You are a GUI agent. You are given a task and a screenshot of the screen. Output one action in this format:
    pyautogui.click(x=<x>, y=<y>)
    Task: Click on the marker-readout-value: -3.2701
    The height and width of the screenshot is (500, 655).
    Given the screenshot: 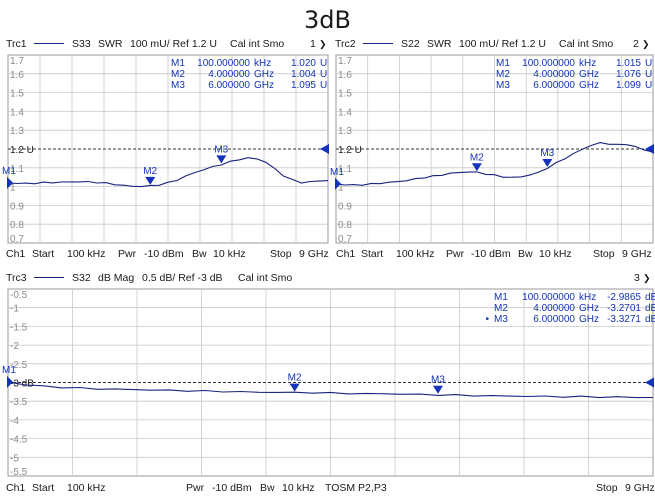 What is the action you would take?
    pyautogui.click(x=624, y=308)
    